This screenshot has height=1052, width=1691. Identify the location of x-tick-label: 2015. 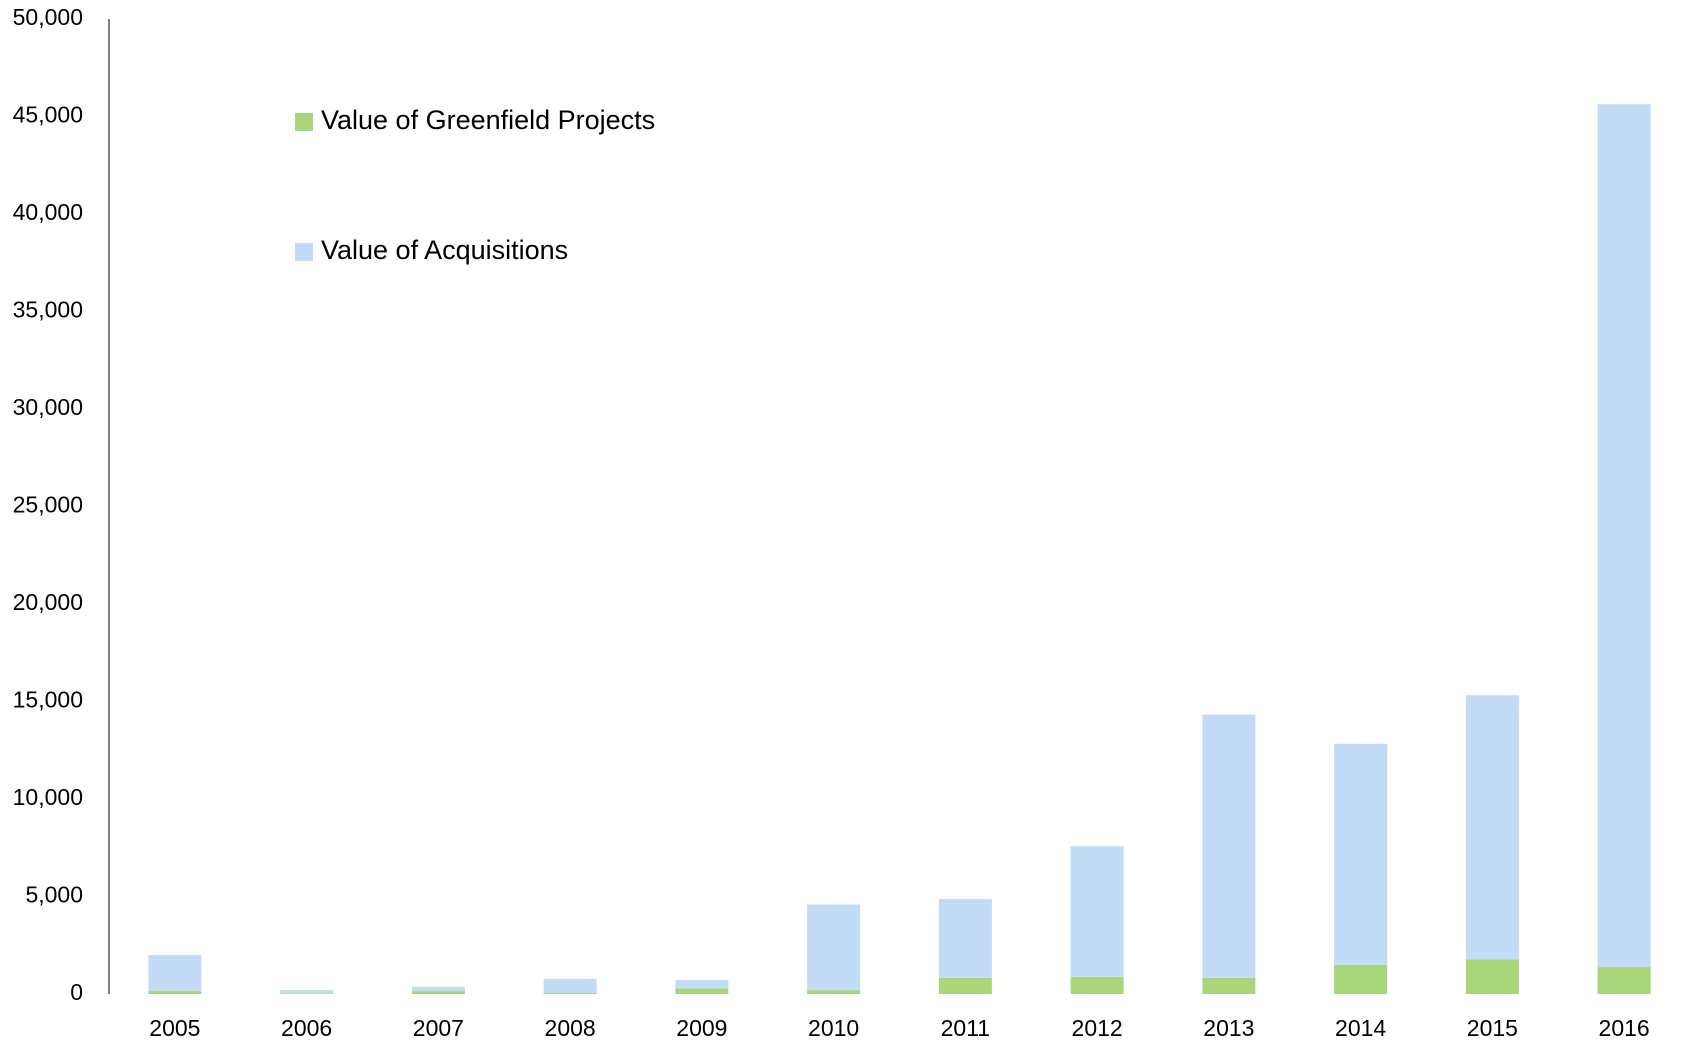
(1492, 1028).